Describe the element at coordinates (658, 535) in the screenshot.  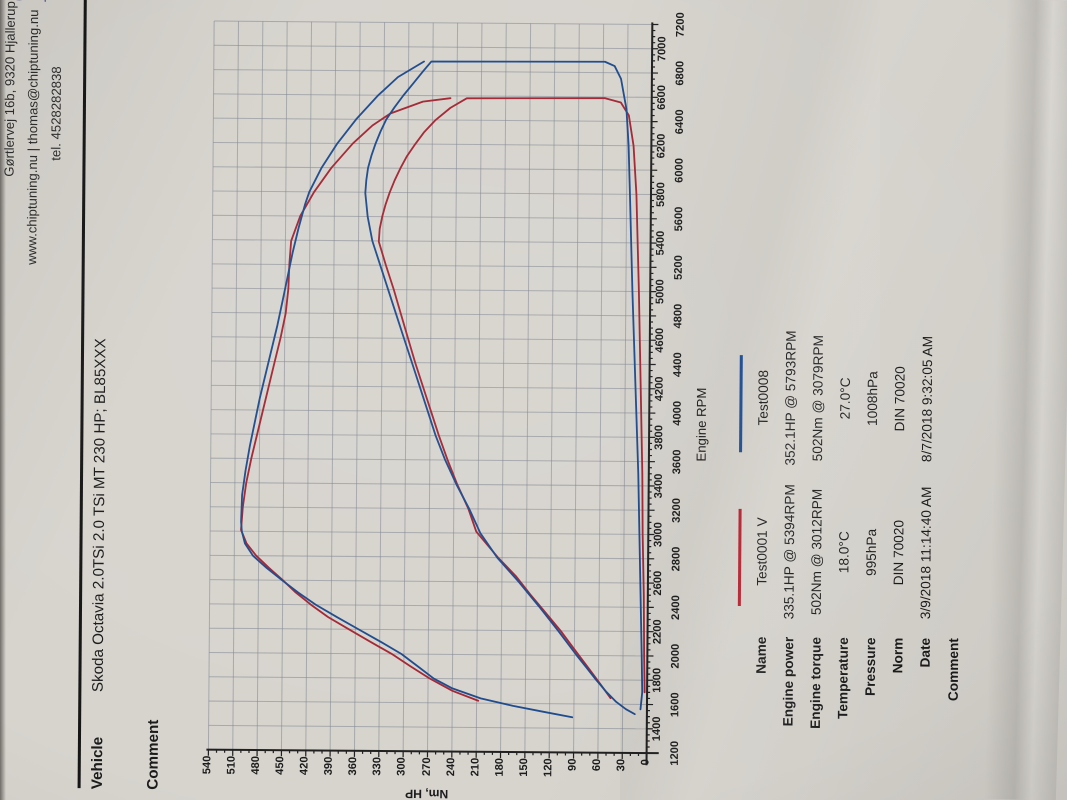
I see `x-axis-label: 3000` at that location.